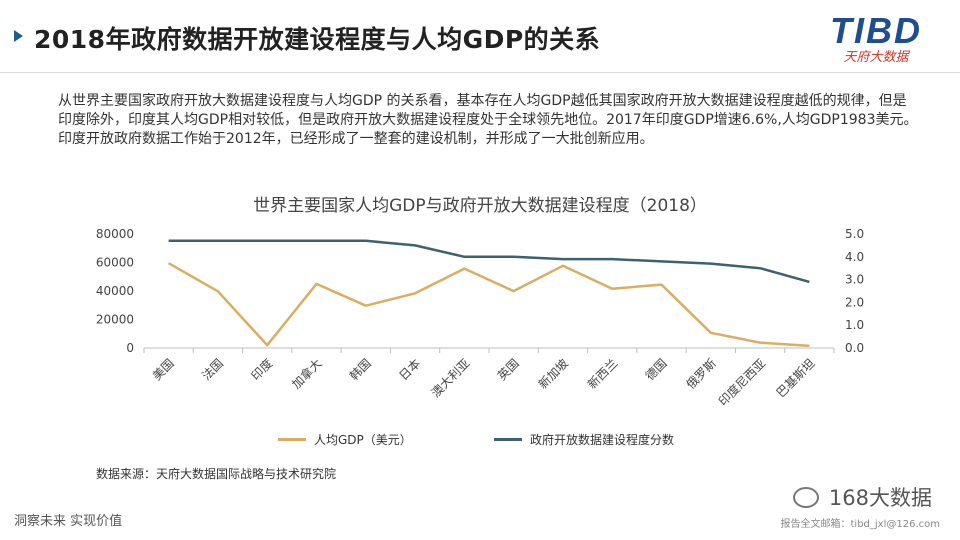  What do you see at coordinates (292, 439) in the screenshot?
I see `legend-swatch-gdp` at bounding box center [292, 439].